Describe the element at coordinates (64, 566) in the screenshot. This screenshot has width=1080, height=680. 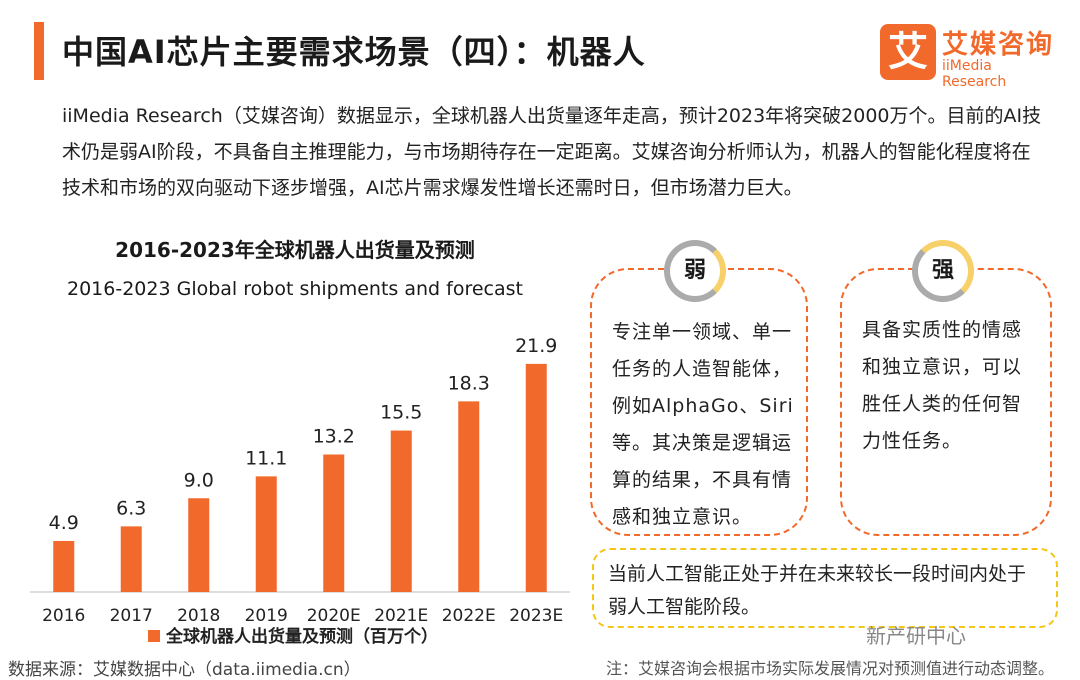
I see `bar-2016` at that location.